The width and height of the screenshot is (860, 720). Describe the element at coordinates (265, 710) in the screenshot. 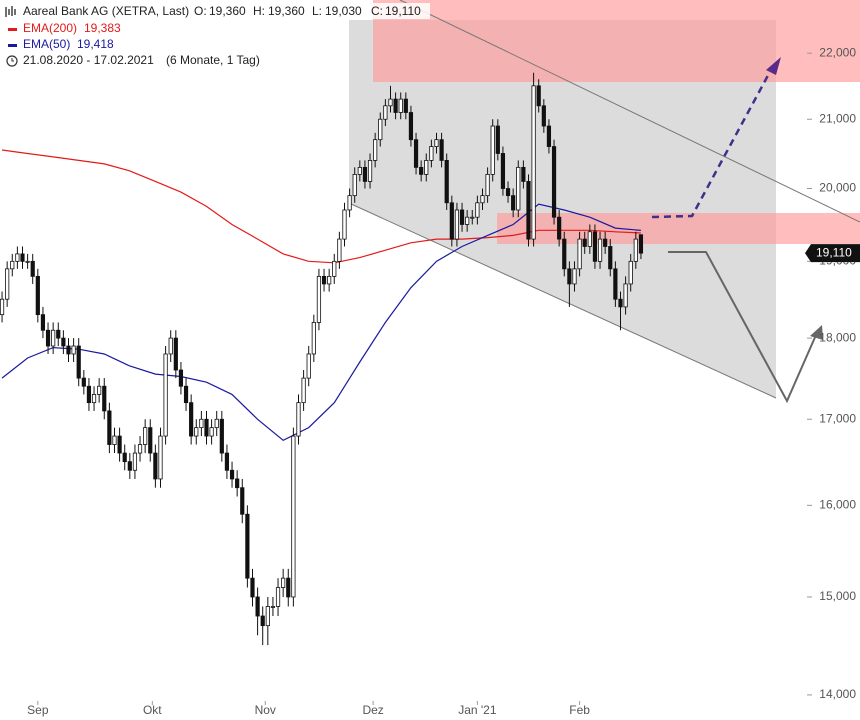

I see `x-tick-label: Nov` at that location.